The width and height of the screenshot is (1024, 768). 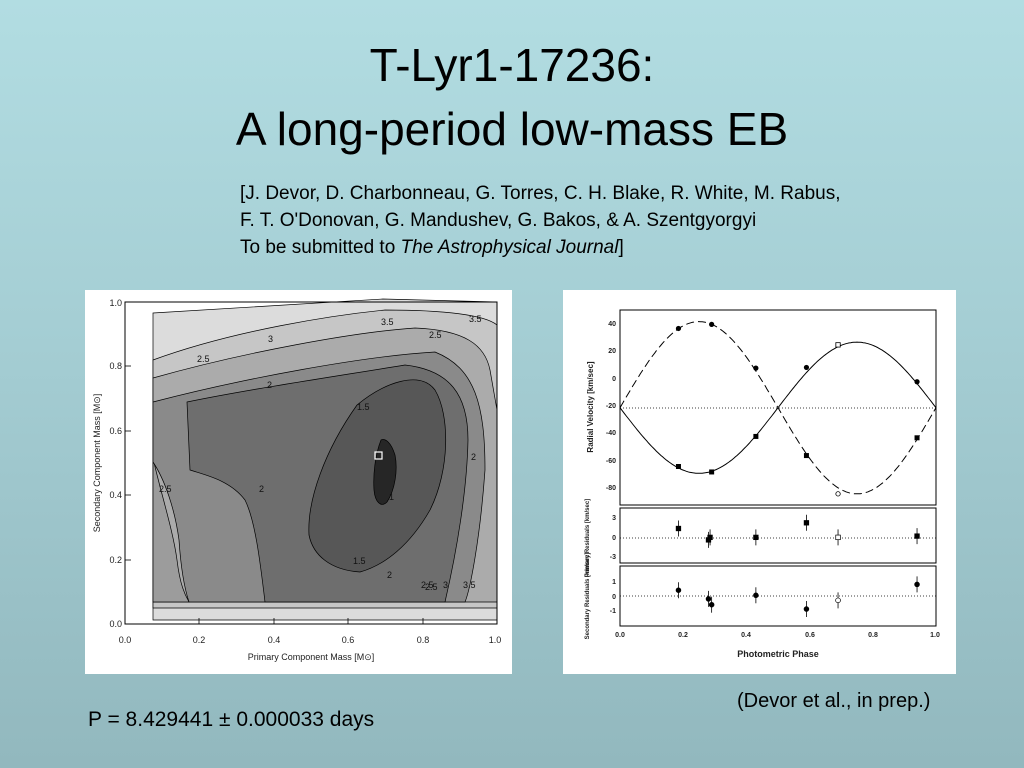 What do you see at coordinates (115, 560) in the screenshot?
I see `y-tick-1: 0.2` at bounding box center [115, 560].